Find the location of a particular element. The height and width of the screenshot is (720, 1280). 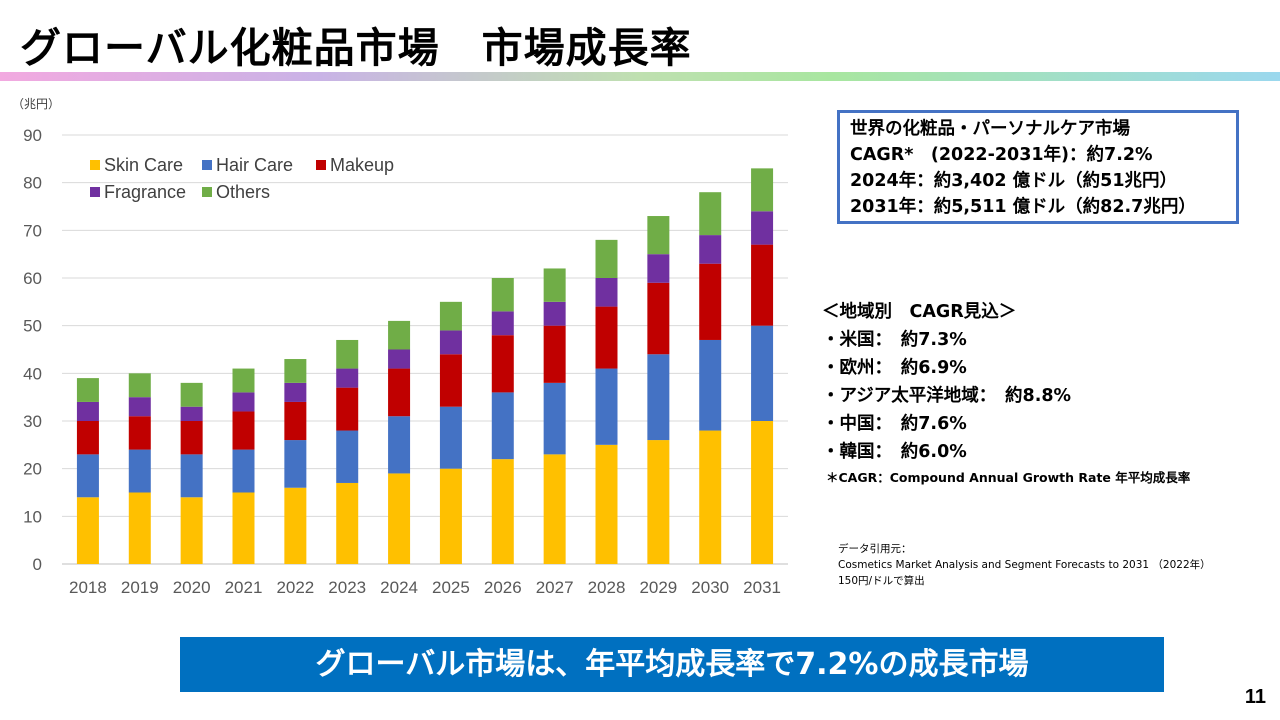

bar-2028-fragrance is located at coordinates (606, 292).